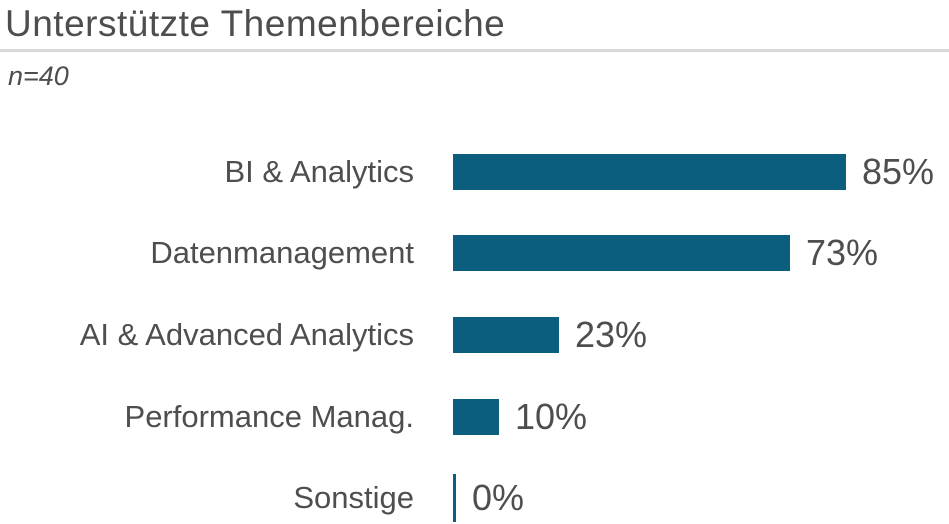 This screenshot has height=524, width=949. What do you see at coordinates (255, 23) in the screenshot?
I see `chart-title: Unterstützte Themenbereiche` at bounding box center [255, 23].